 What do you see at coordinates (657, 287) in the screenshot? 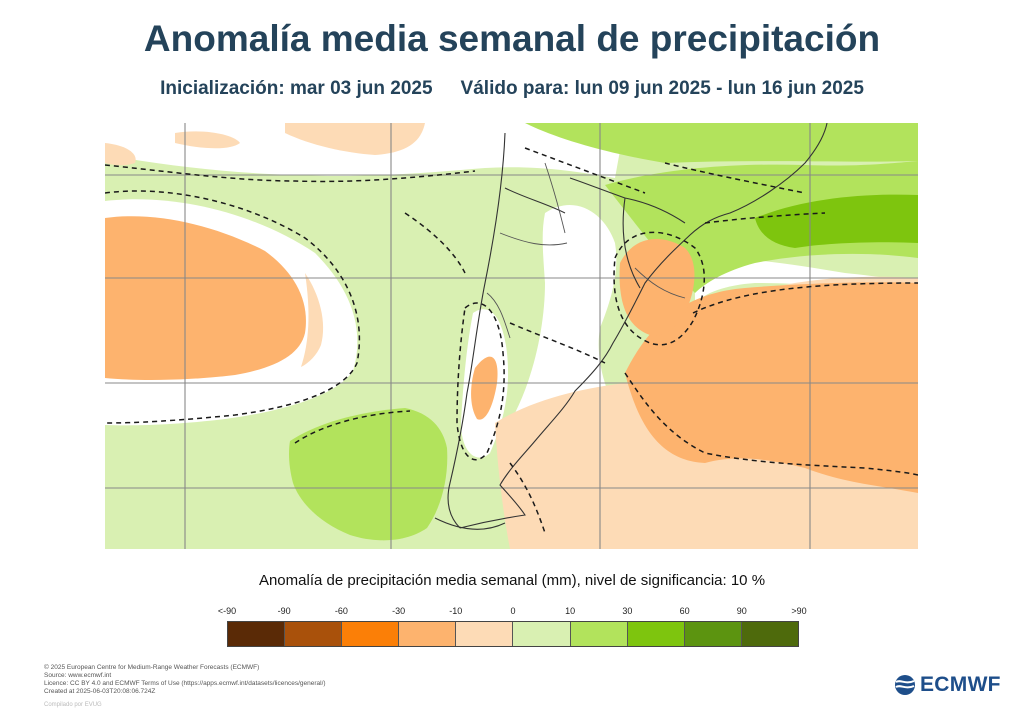
I see `dry-anomaly-rio-grande` at bounding box center [657, 287].